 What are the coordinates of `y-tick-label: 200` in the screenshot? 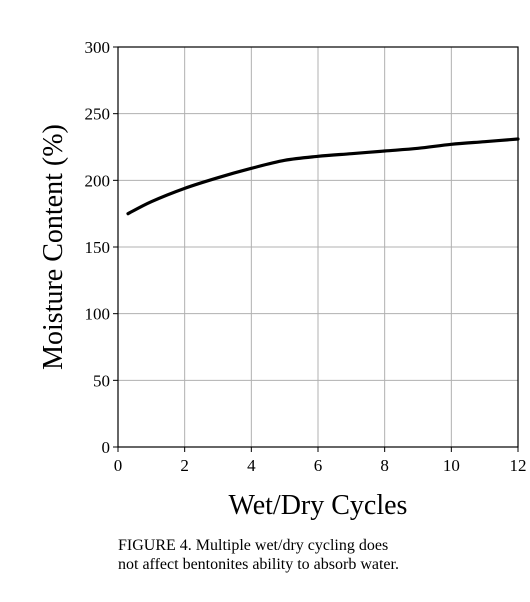 It's located at (98, 180).